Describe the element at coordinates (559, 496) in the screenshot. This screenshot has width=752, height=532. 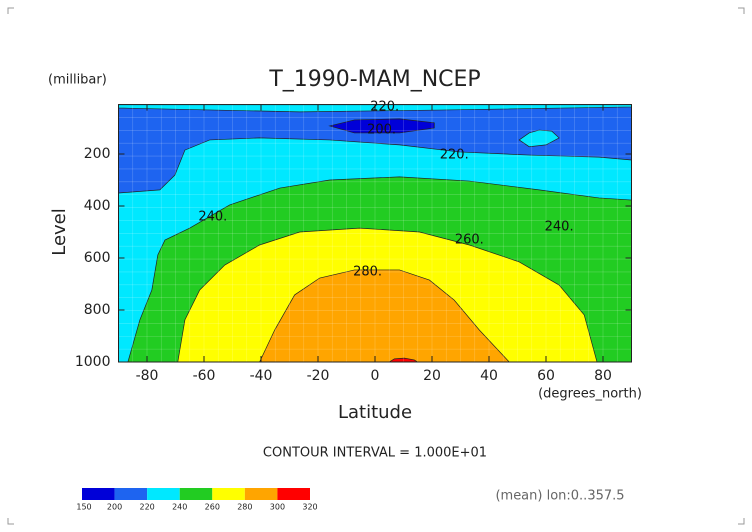
I see `note: (mean) lon:0..357.5` at that location.